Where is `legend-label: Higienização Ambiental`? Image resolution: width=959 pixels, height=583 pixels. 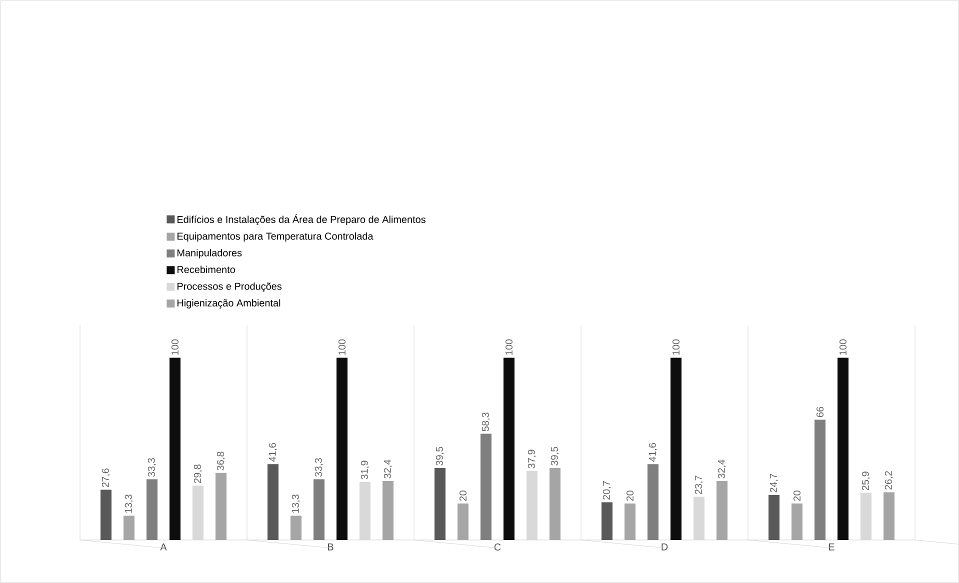
legend-label: Higienização Ambiental is located at coordinates (229, 304).